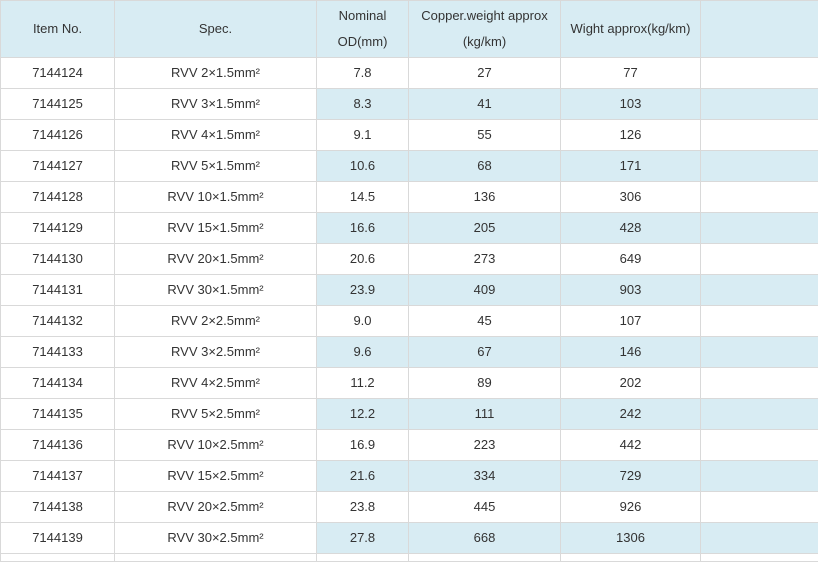  I want to click on copper-weight-cell: 41, so click(485, 104).